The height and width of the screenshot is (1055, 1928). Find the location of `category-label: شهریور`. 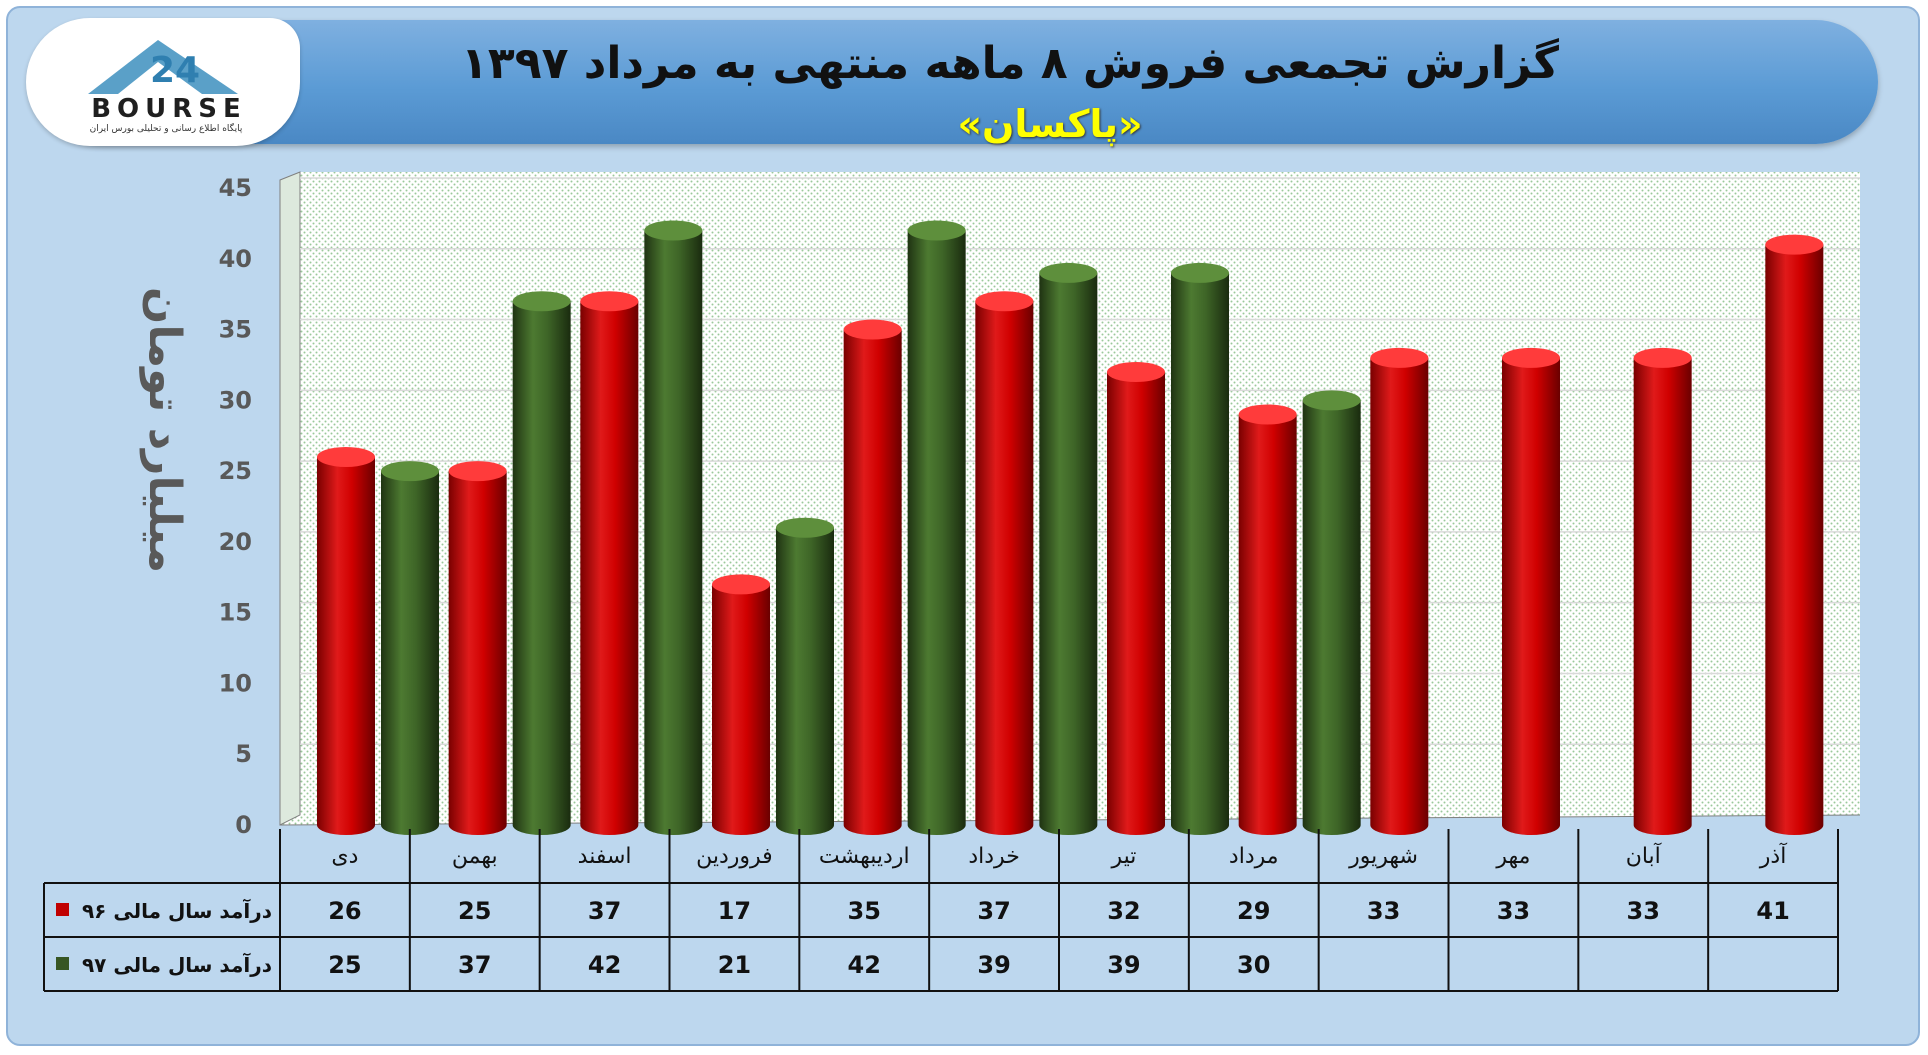

category-label: شهریور is located at coordinates (1383, 856).